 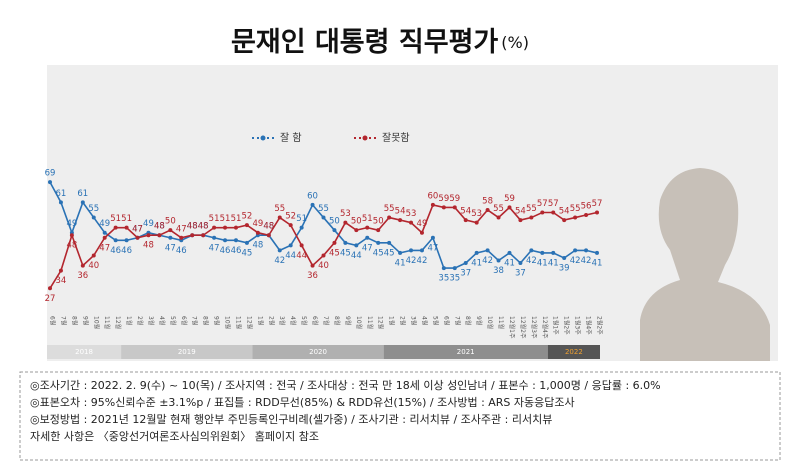 What do you see at coordinates (705, 264) in the screenshot?
I see `portrait-placeholder` at bounding box center [705, 264].